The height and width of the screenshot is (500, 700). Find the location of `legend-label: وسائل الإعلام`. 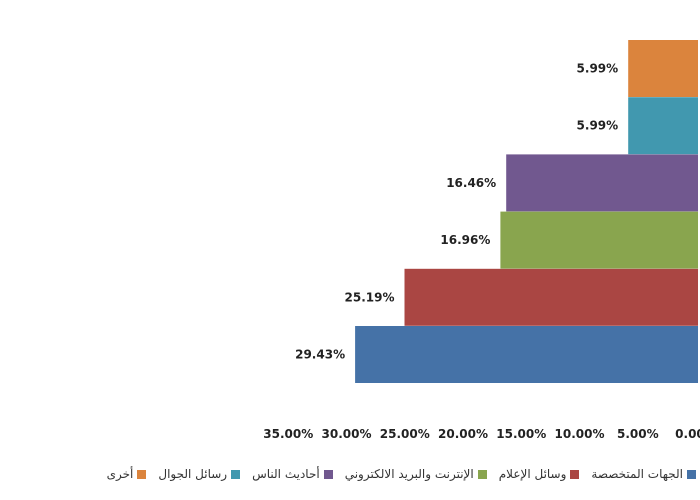

legend-label: وسائل الإعلام is located at coordinates (532, 474).